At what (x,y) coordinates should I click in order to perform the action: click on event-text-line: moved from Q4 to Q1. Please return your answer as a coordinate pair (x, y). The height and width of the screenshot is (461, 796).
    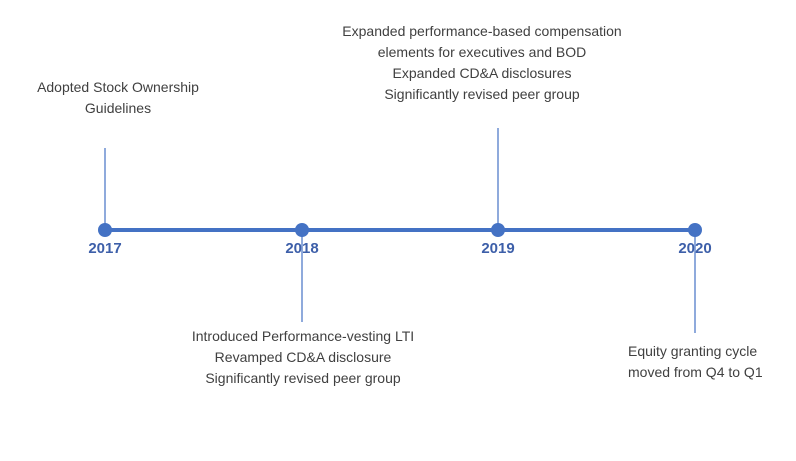
    Looking at the image, I should click on (695, 372).